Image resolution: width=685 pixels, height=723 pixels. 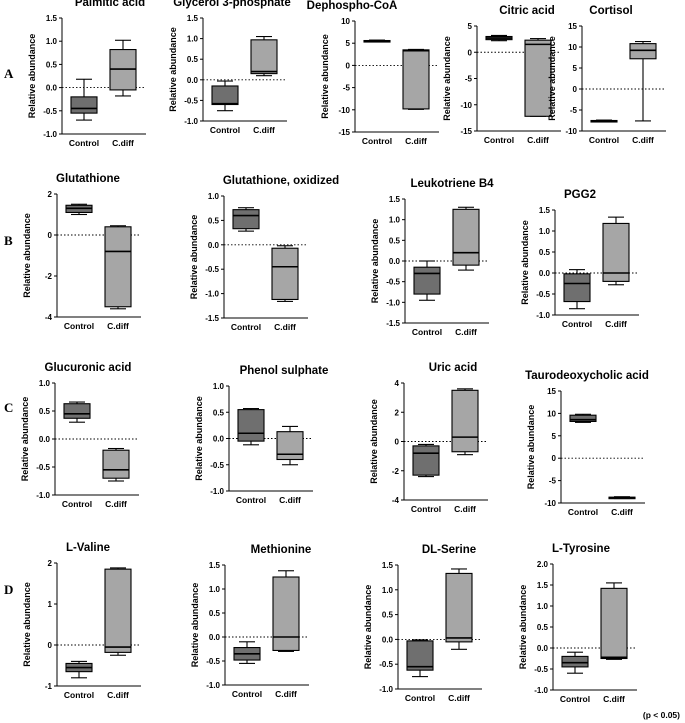 What do you see at coordinates (452, 184) in the screenshot?
I see `panel-title: Leukotriene B4` at bounding box center [452, 184].